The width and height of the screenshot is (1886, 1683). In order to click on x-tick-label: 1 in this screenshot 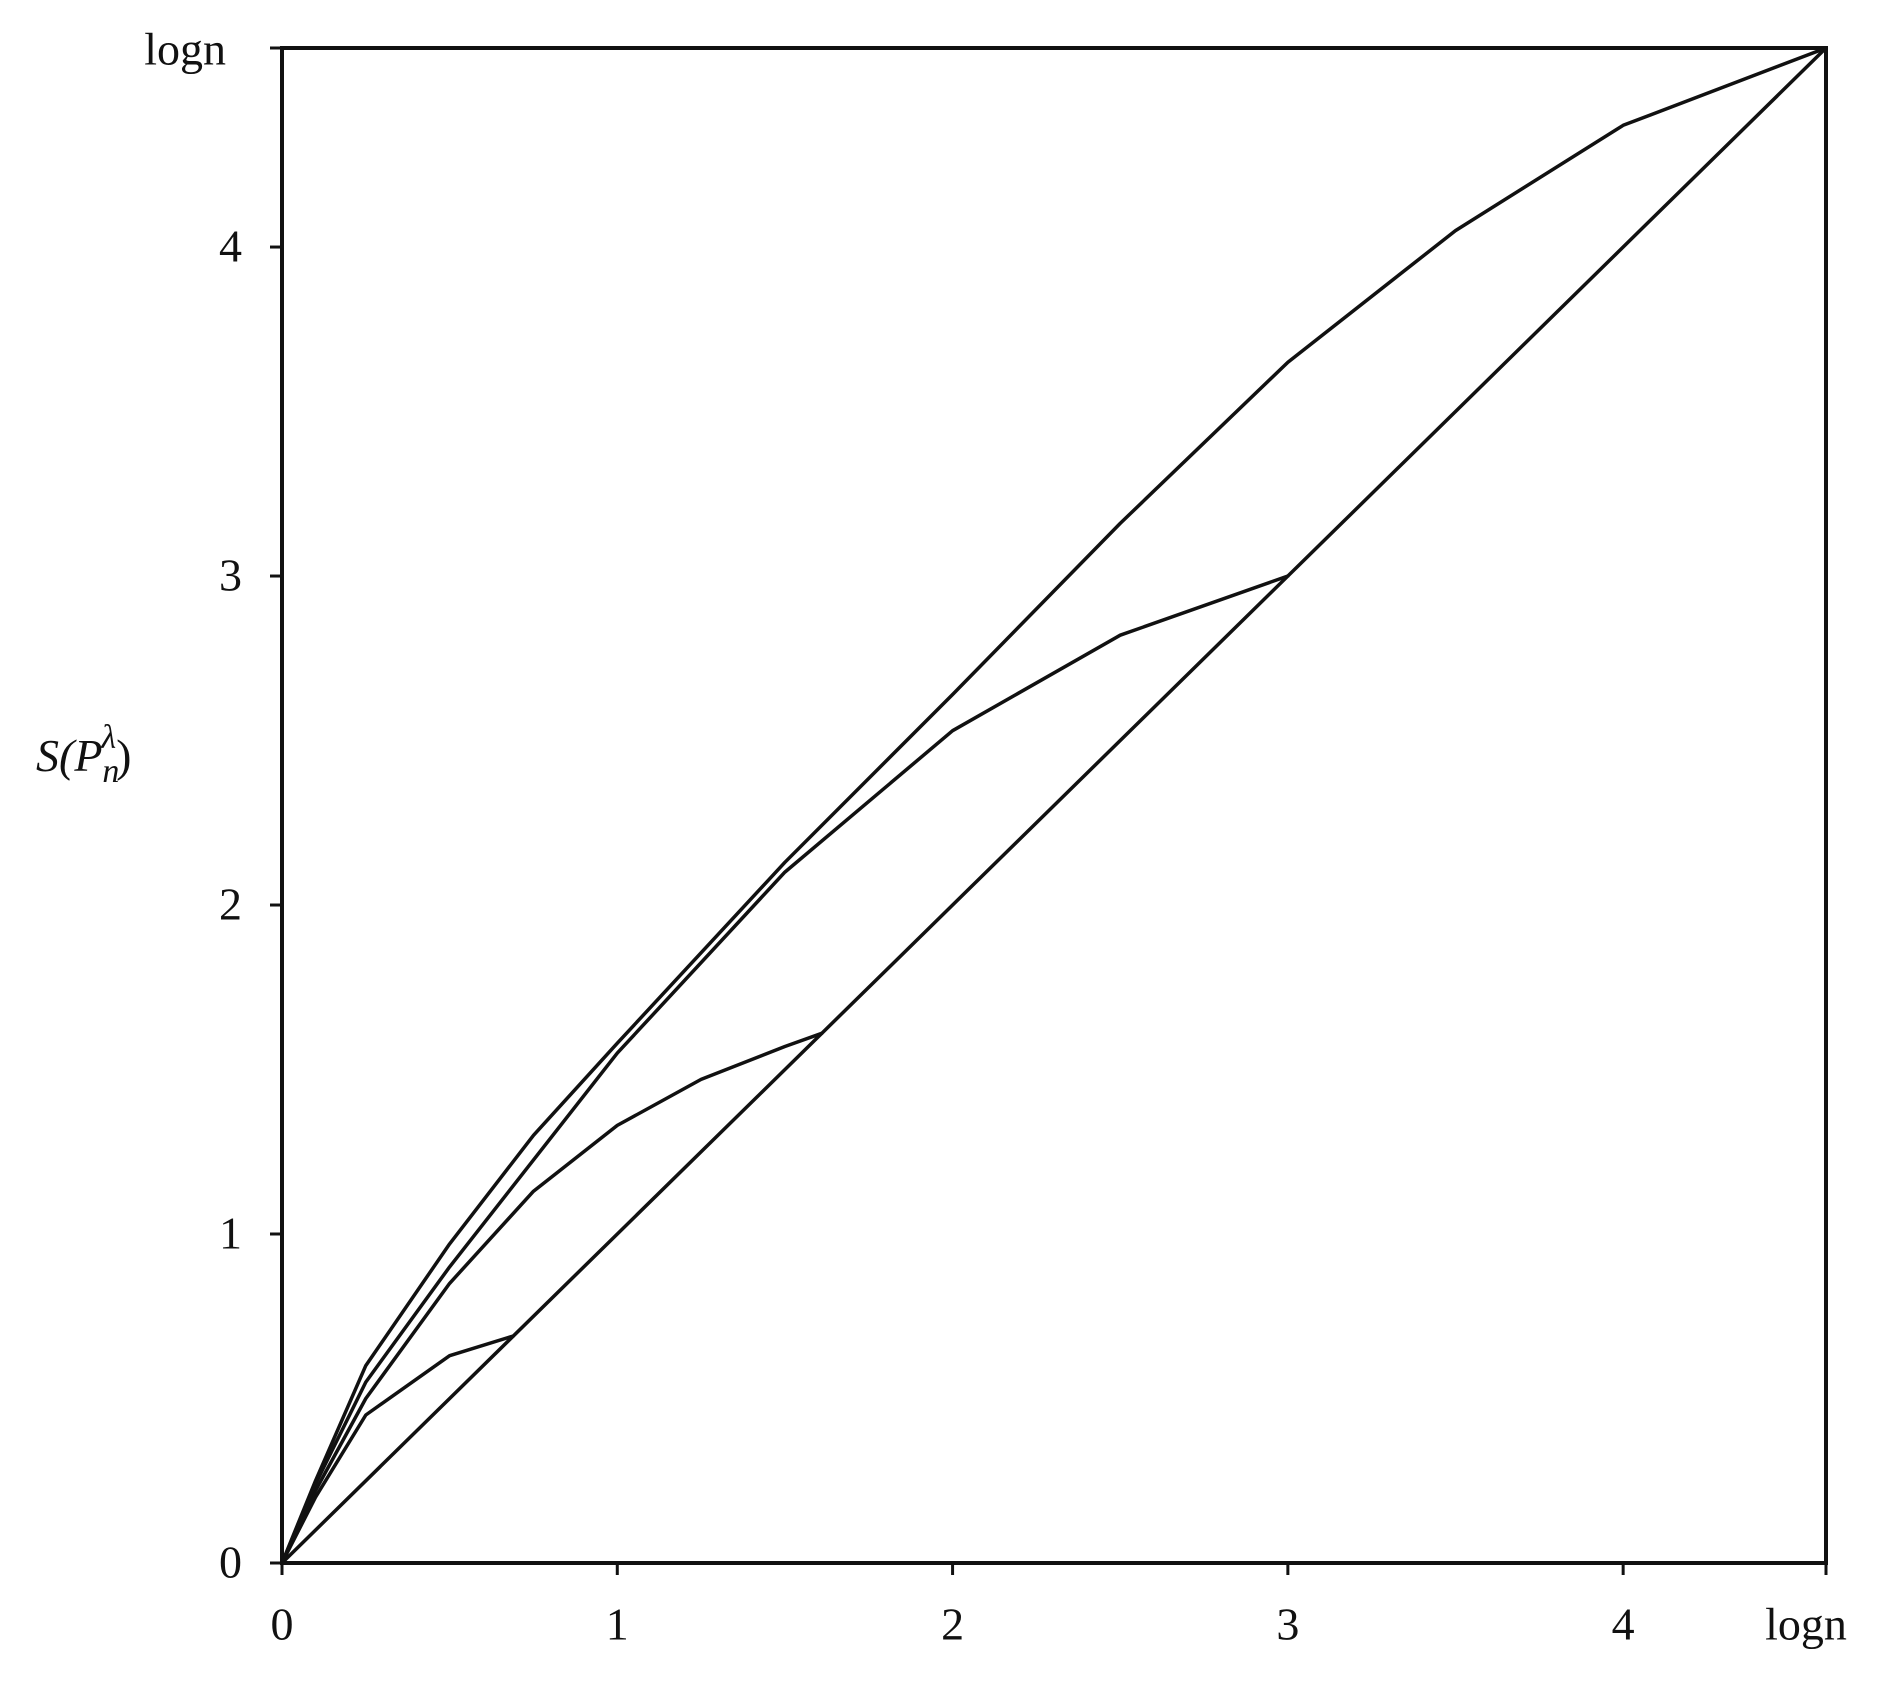, I will do `click(617, 1624)`.